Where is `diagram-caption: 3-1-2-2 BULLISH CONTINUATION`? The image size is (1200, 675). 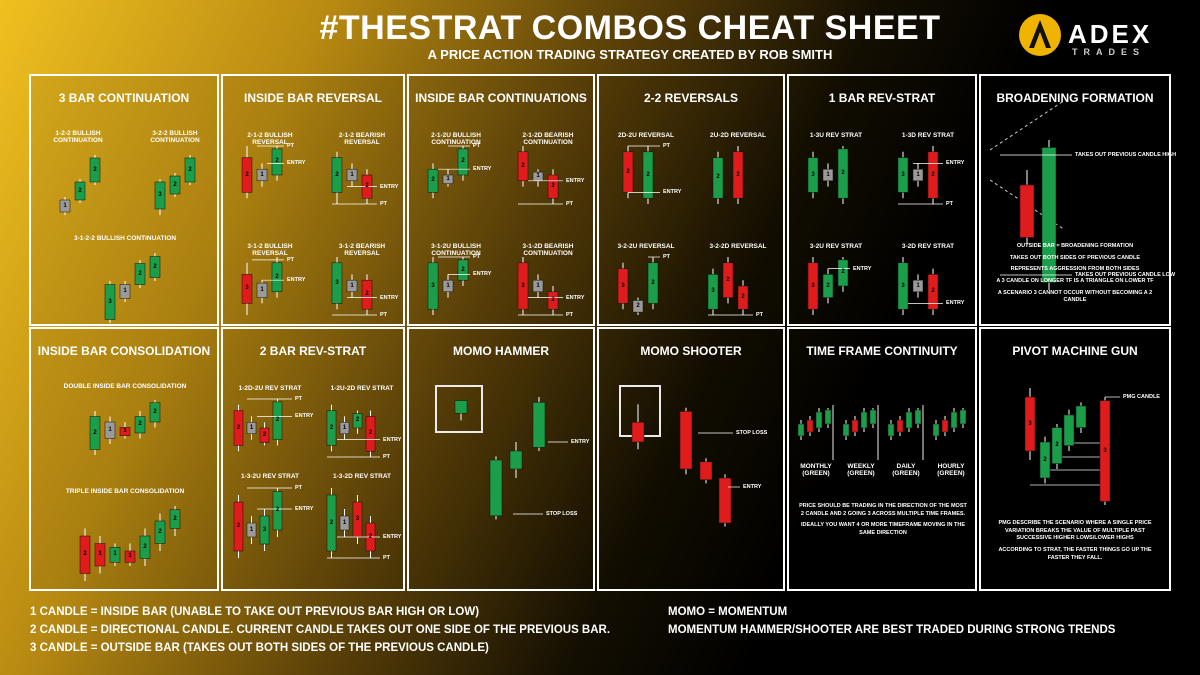
diagram-caption: 3-1-2-2 BULLISH CONTINUATION is located at coordinates (125, 238).